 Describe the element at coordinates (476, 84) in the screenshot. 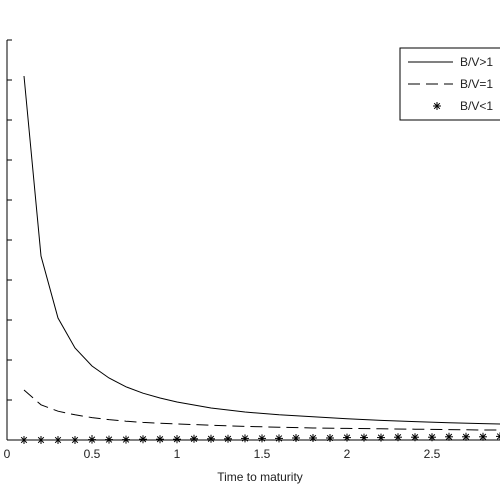

I see `legend-entry: B/V=1` at that location.